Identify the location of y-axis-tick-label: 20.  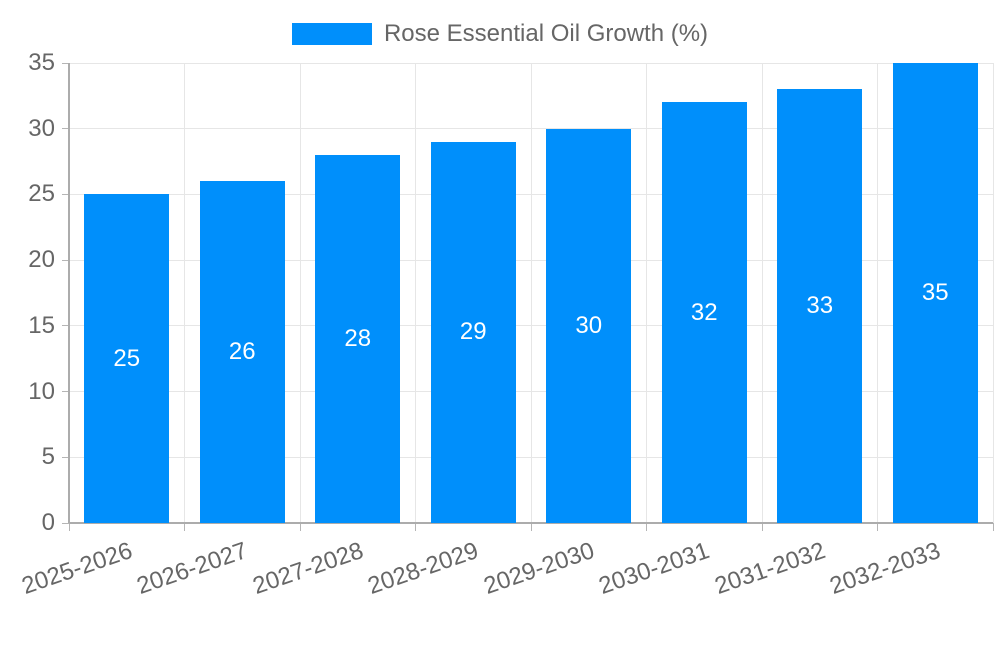
(41, 260).